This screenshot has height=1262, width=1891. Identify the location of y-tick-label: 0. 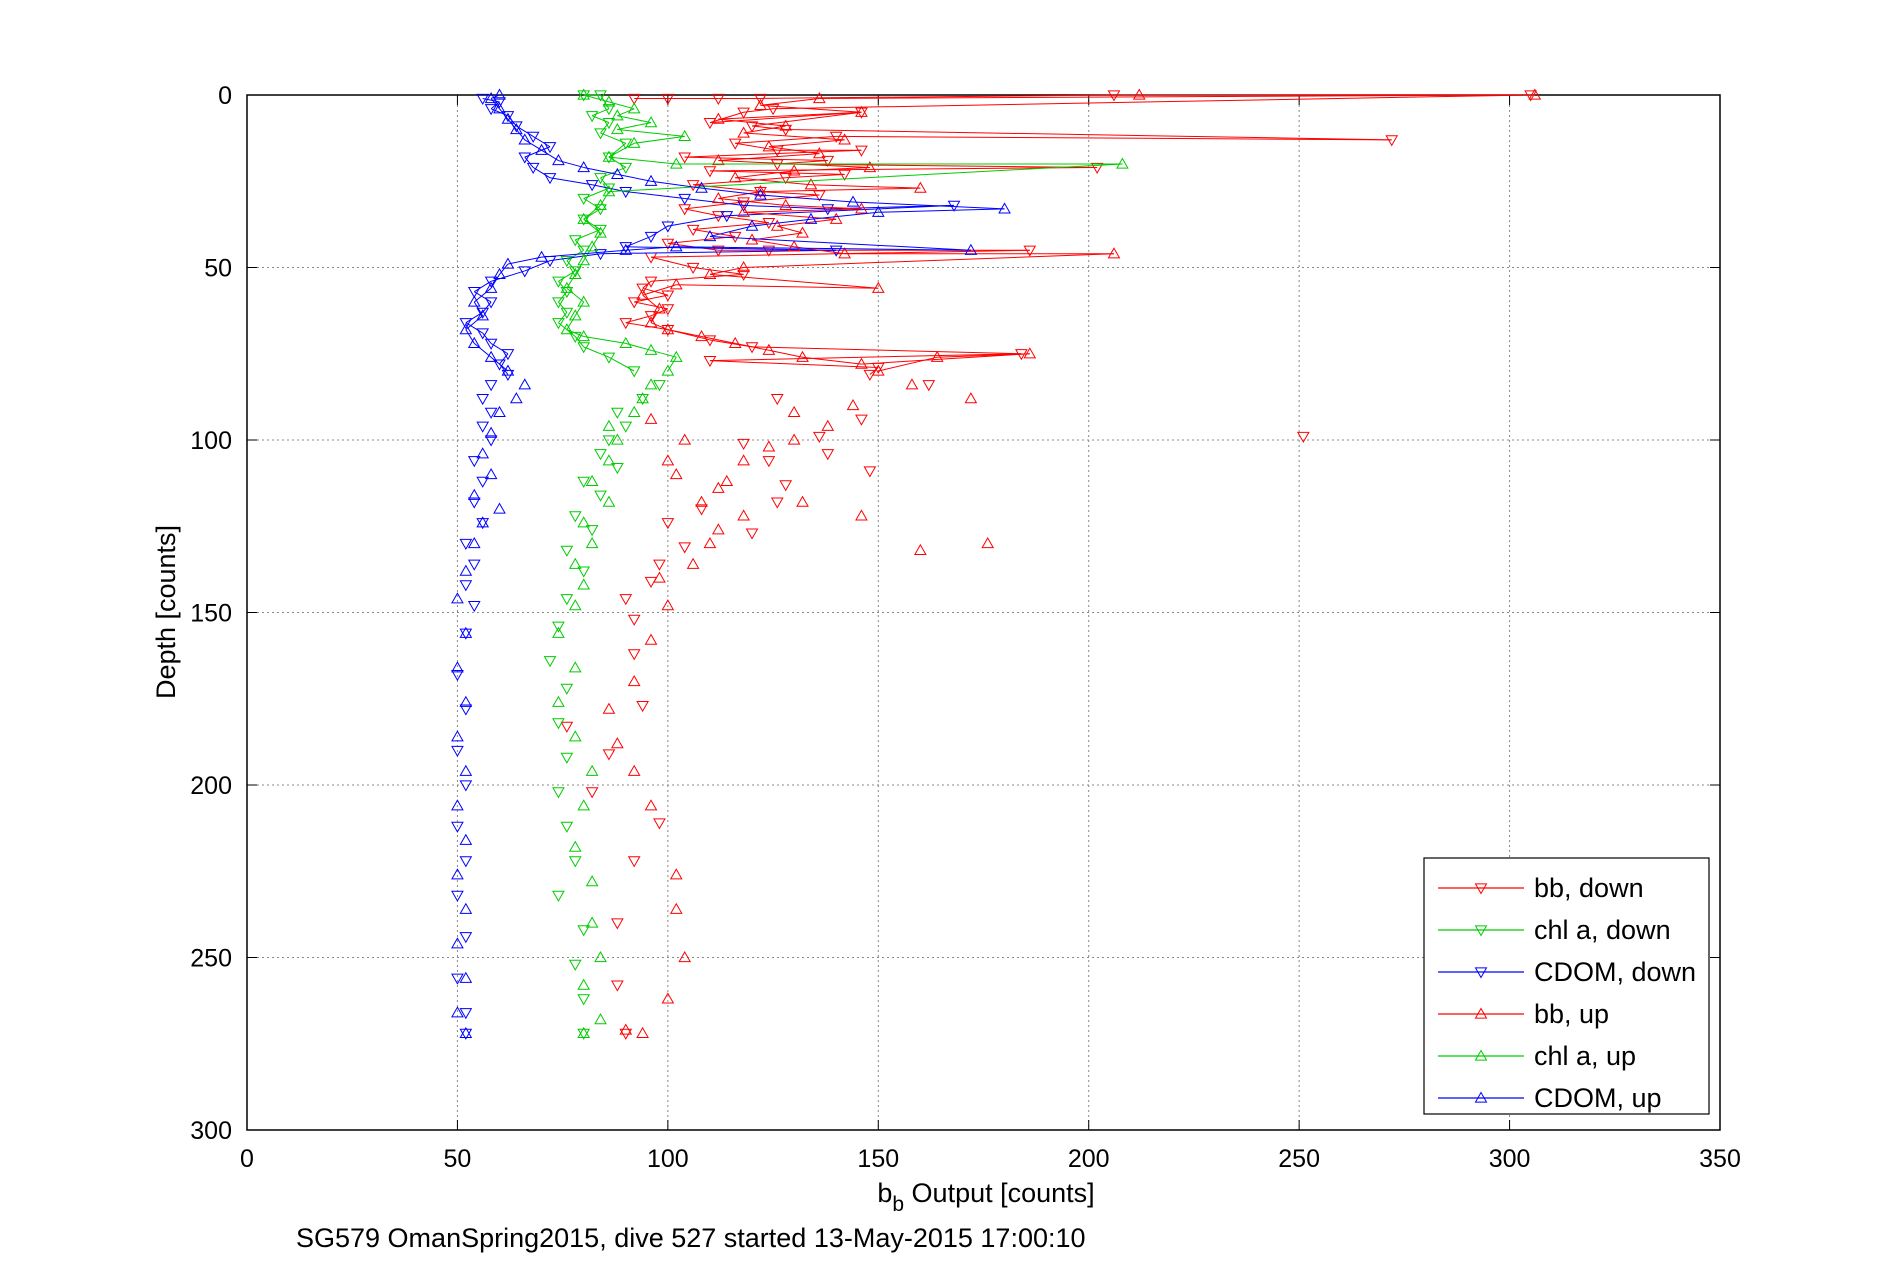
(225, 96).